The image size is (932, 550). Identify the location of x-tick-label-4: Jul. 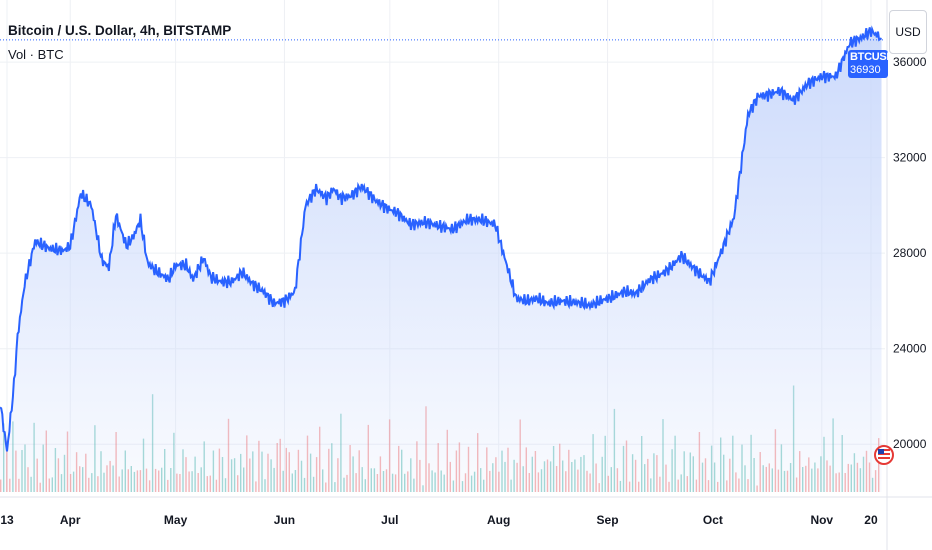
(389, 520).